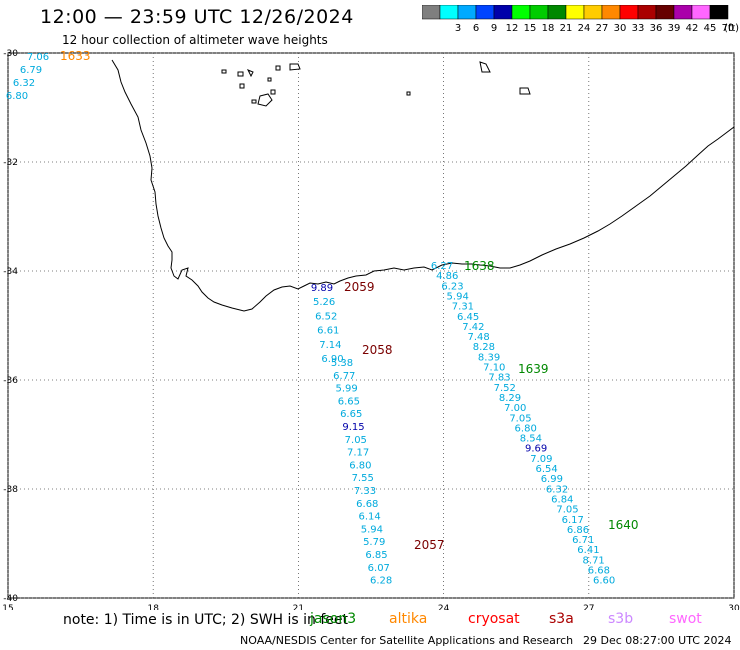 The width and height of the screenshot is (740, 650). What do you see at coordinates (692, 28) in the screenshot?
I see `legend-label: 42` at bounding box center [692, 28].